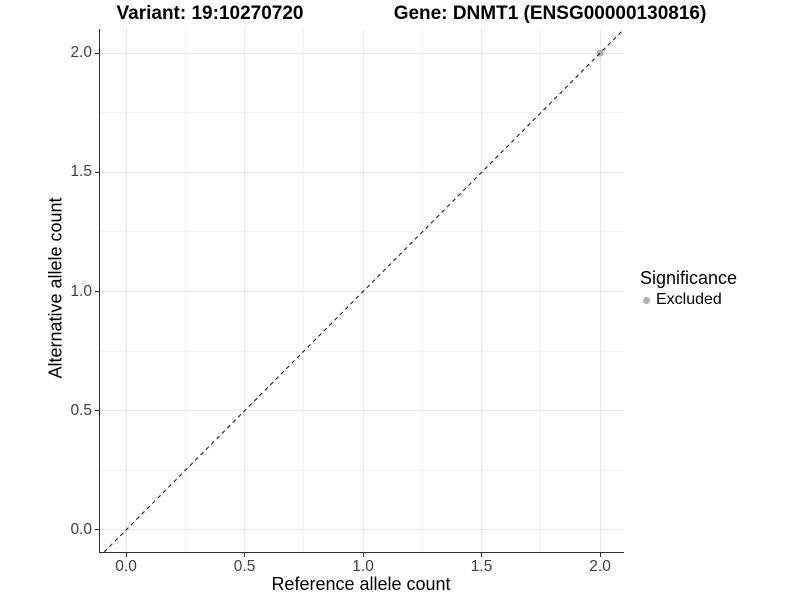  Describe the element at coordinates (210, 13) in the screenshot. I see `variant-title: Variant: 19:10270720` at that location.